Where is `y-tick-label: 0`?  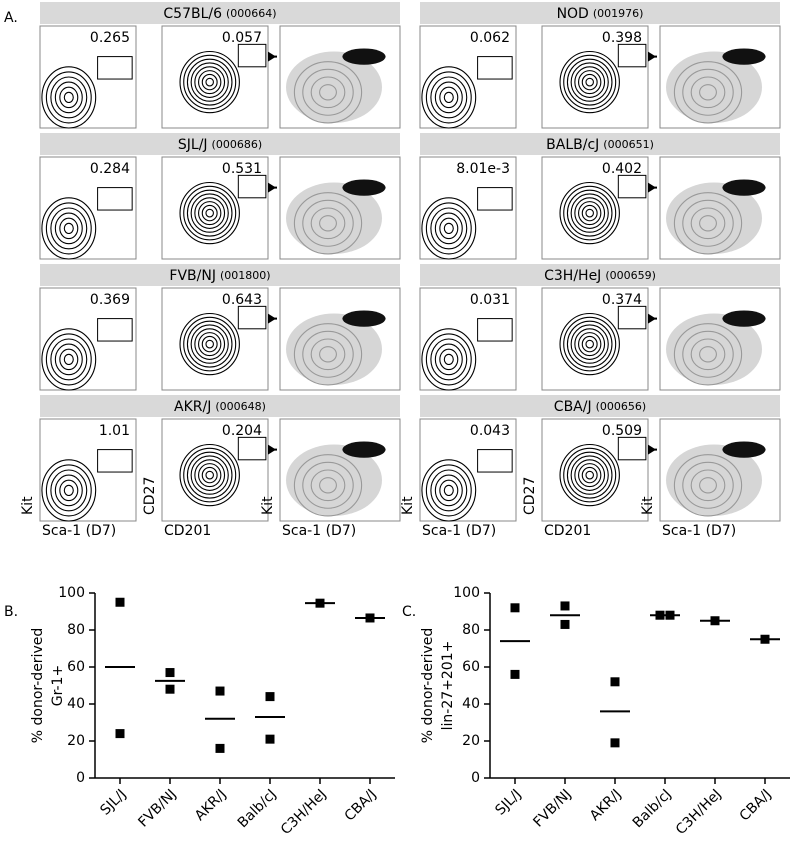
y-tick-label: 0 is located at coordinates (80, 778).